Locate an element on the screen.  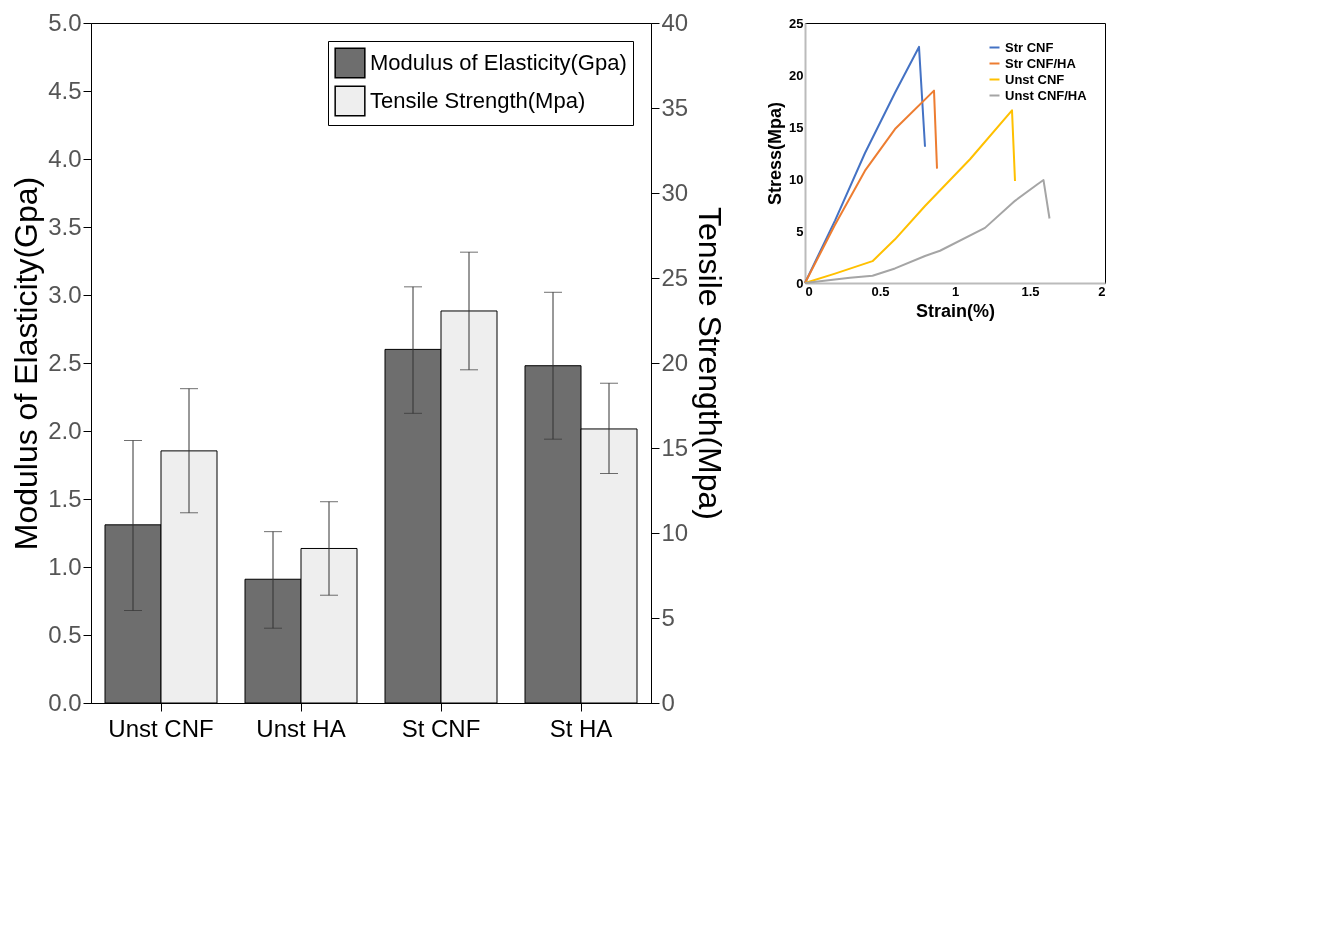
x-tick-label: Unst HA is located at coordinates (301, 728).